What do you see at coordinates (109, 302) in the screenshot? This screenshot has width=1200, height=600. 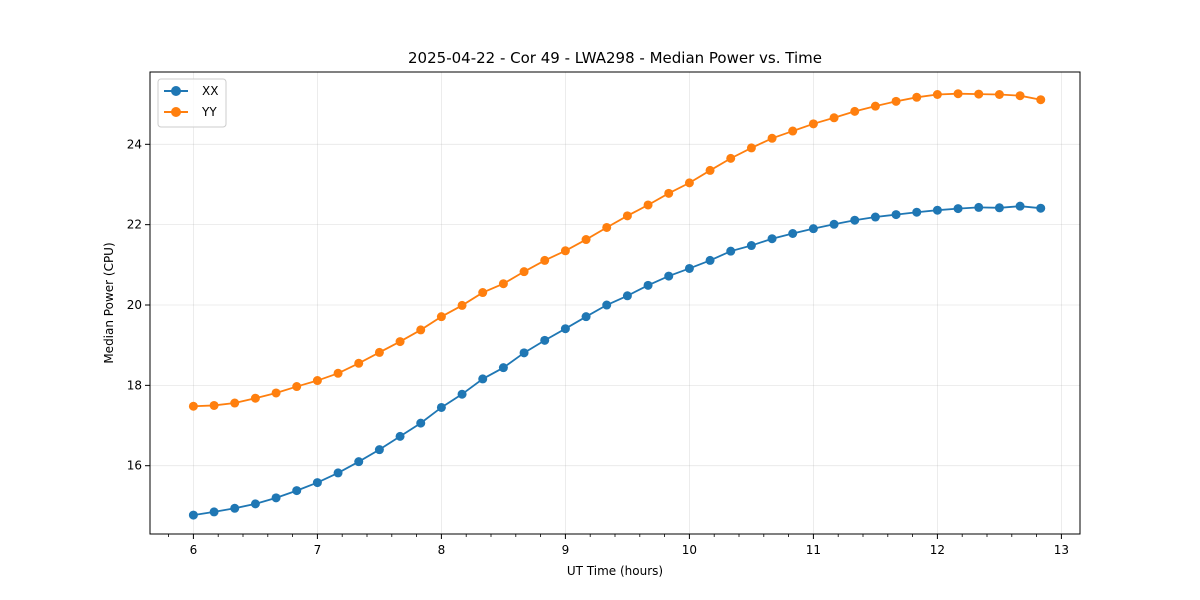 I see `y-axis-label: Median Power (CPU)` at bounding box center [109, 302].